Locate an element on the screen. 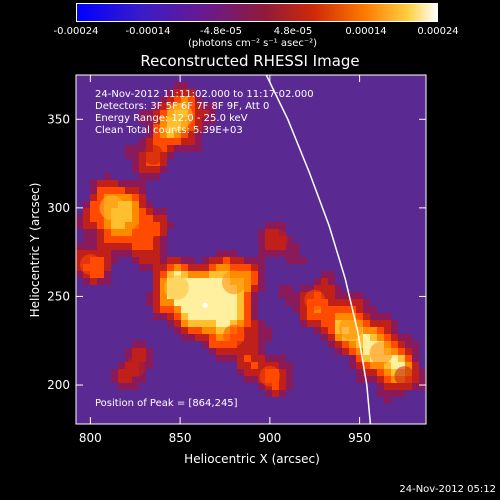 The width and height of the screenshot is (500, 500). x-tick-label: 850 is located at coordinates (180, 438).